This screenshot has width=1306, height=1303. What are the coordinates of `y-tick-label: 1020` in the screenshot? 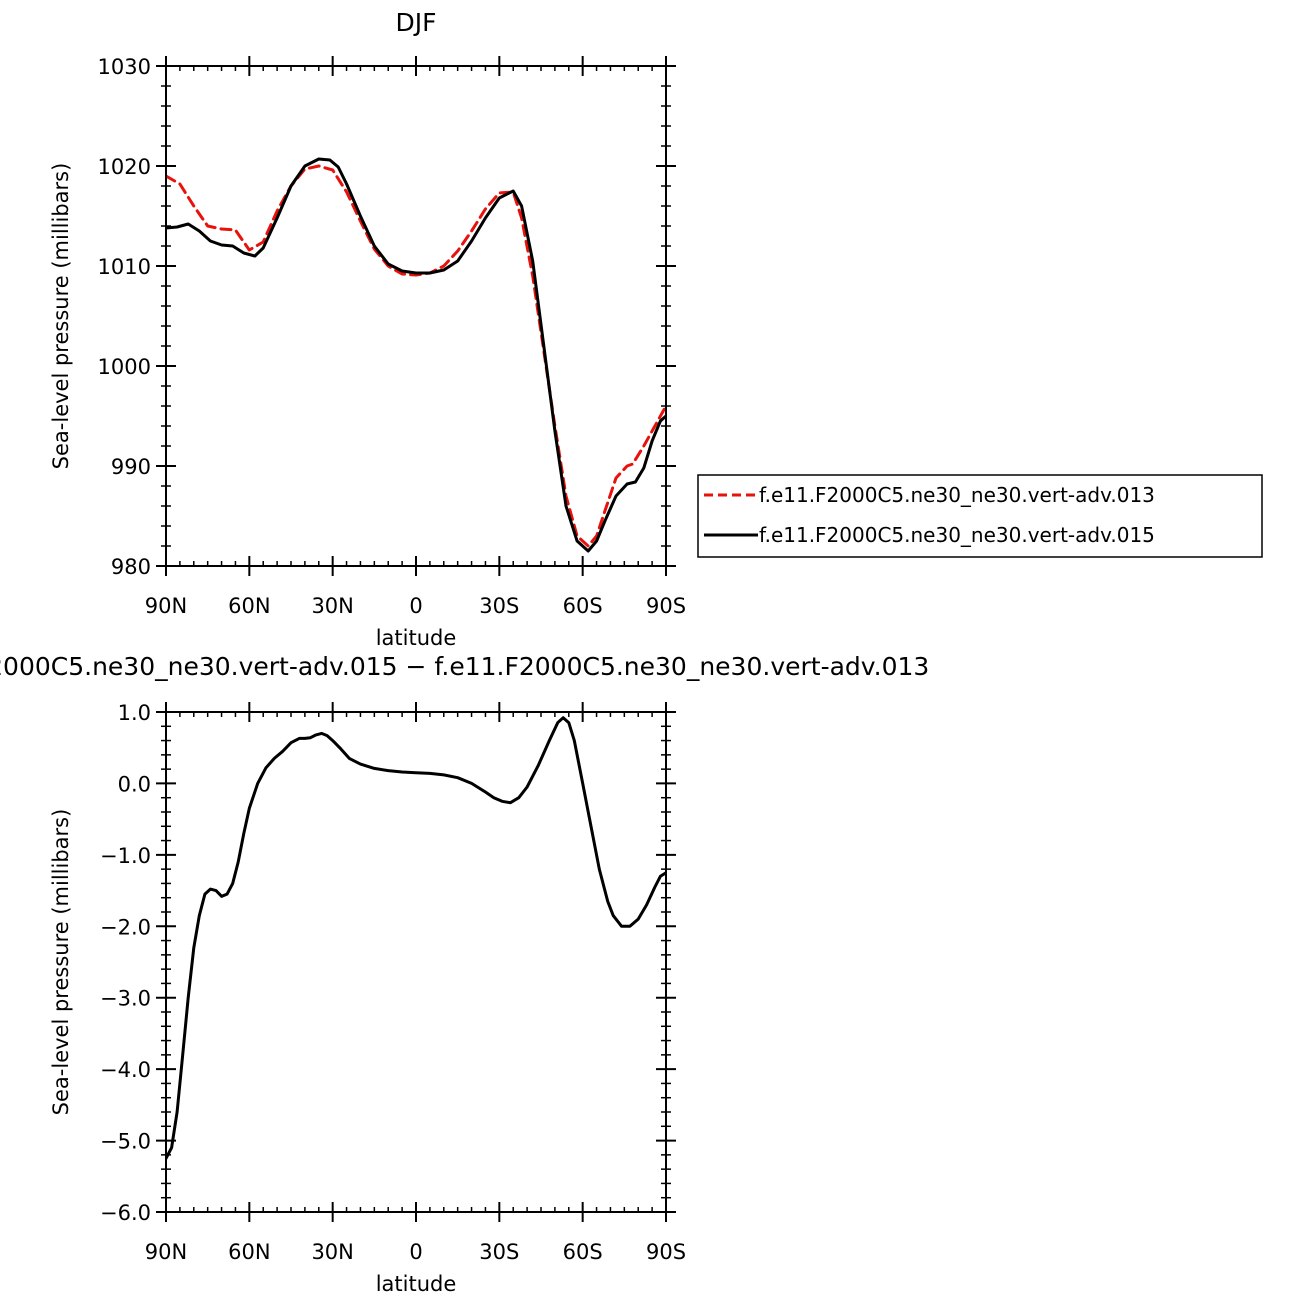 It's located at (124, 167).